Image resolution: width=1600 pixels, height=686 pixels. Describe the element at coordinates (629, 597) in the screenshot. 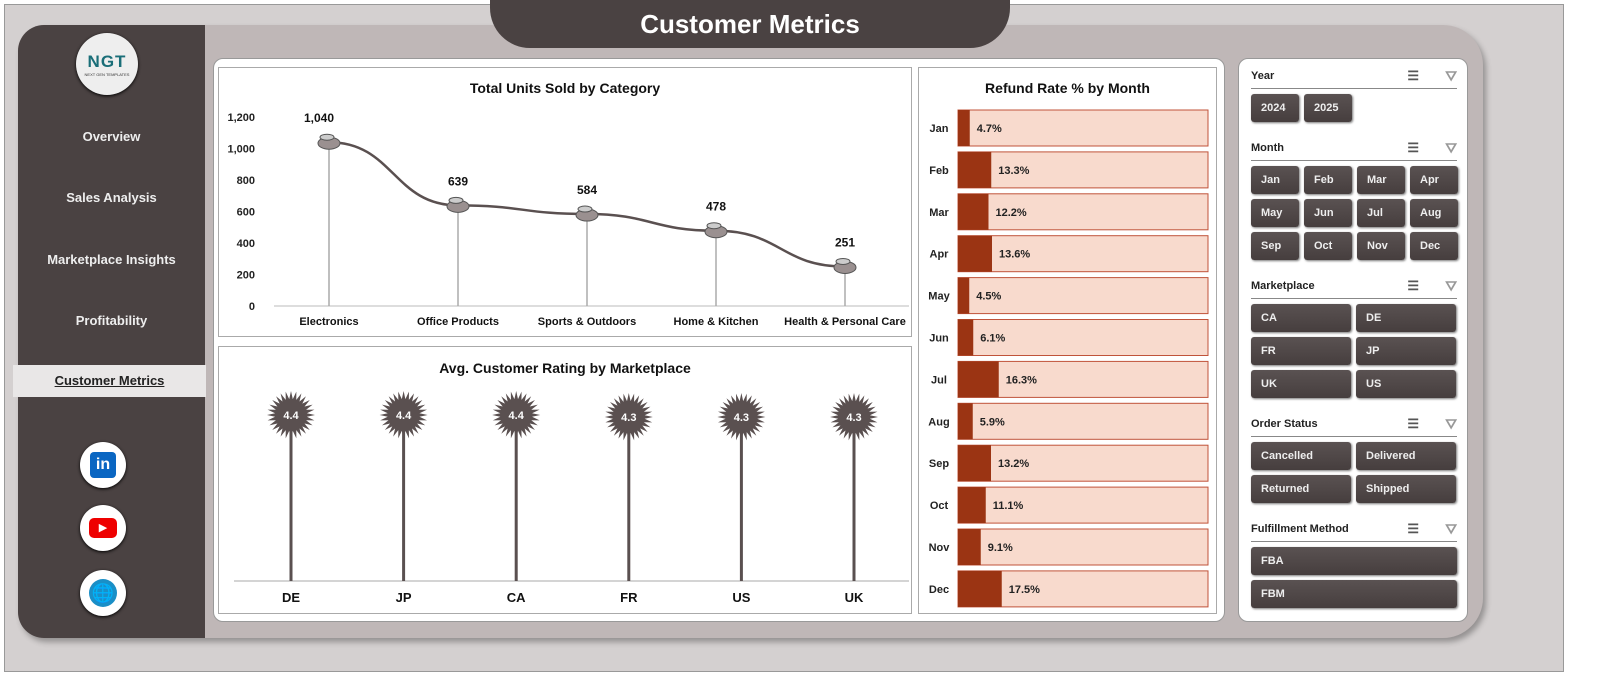

I see `x-tick: FR` at that location.